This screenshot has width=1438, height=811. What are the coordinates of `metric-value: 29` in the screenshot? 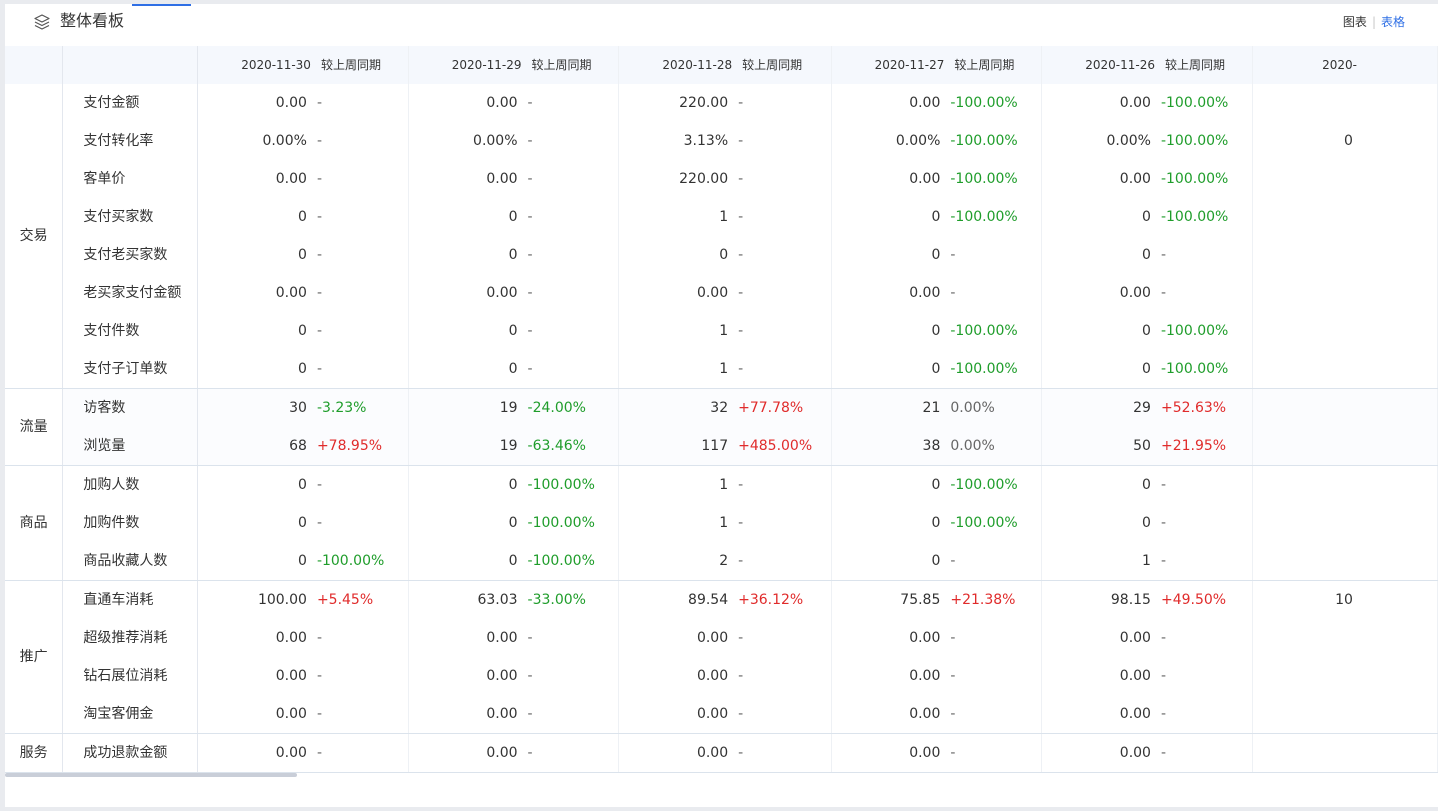 It's located at (1101, 407).